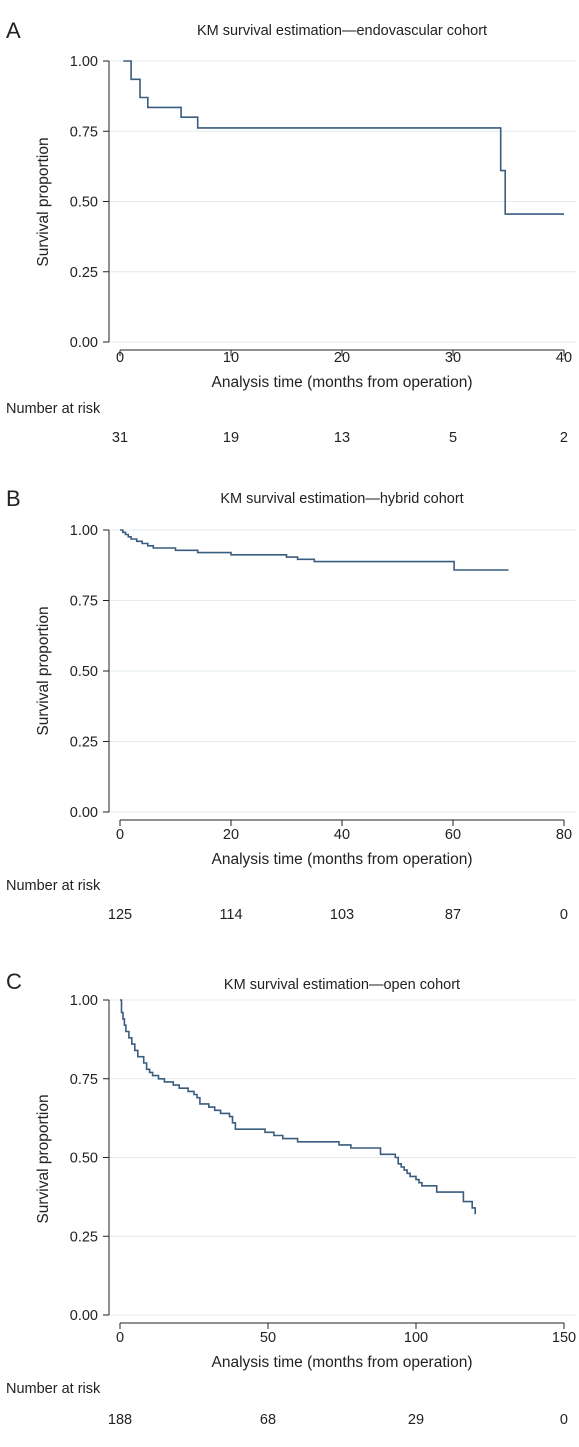 This screenshot has height=1447, width=579. I want to click on risk-count: 125, so click(120, 915).